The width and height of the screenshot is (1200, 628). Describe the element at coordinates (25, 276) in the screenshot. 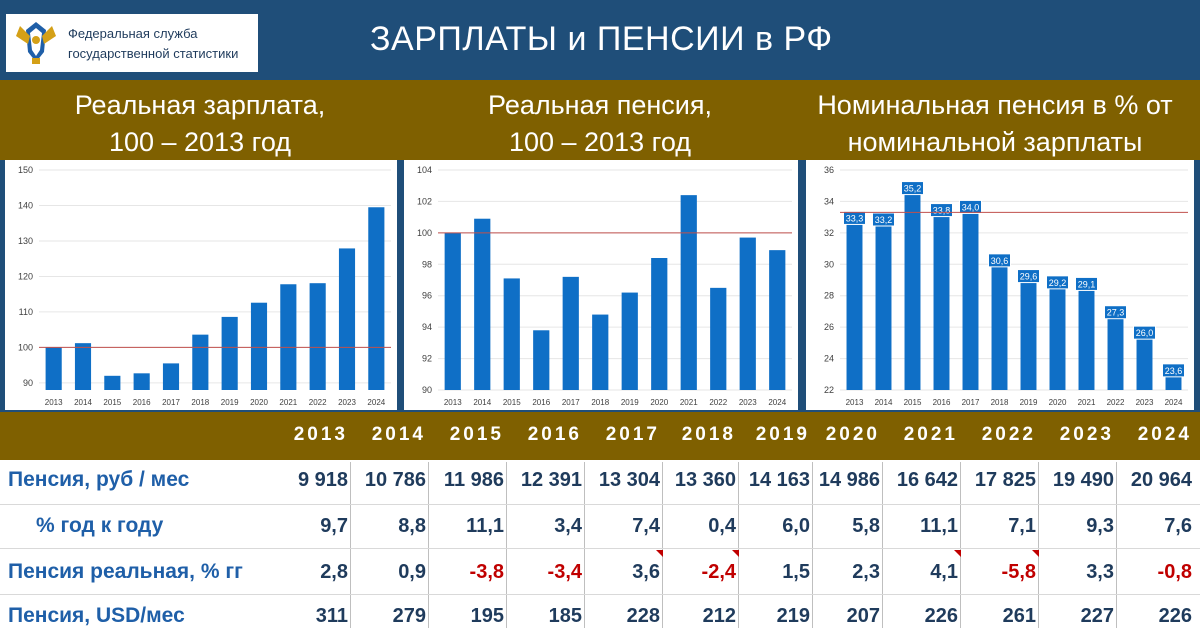

I see `y-tick-label: 120` at that location.